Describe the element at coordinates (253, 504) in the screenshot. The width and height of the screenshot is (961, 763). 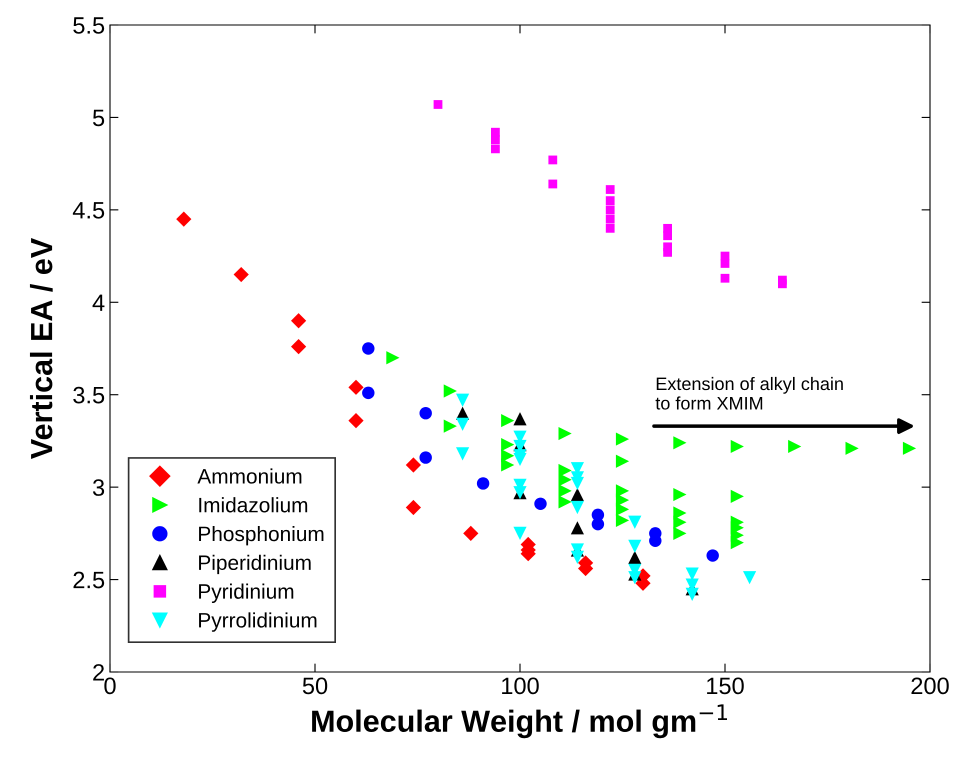
I see `legend-label: Imidazolium` at that location.